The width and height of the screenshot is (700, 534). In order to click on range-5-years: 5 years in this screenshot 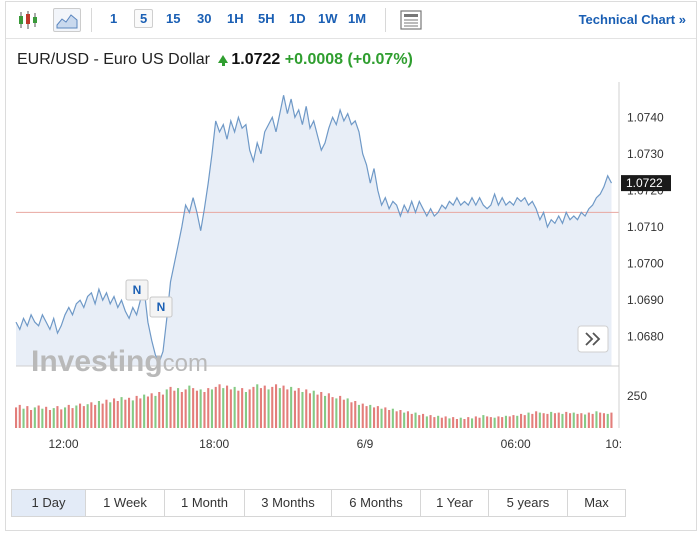, I will do `click(528, 503)`.